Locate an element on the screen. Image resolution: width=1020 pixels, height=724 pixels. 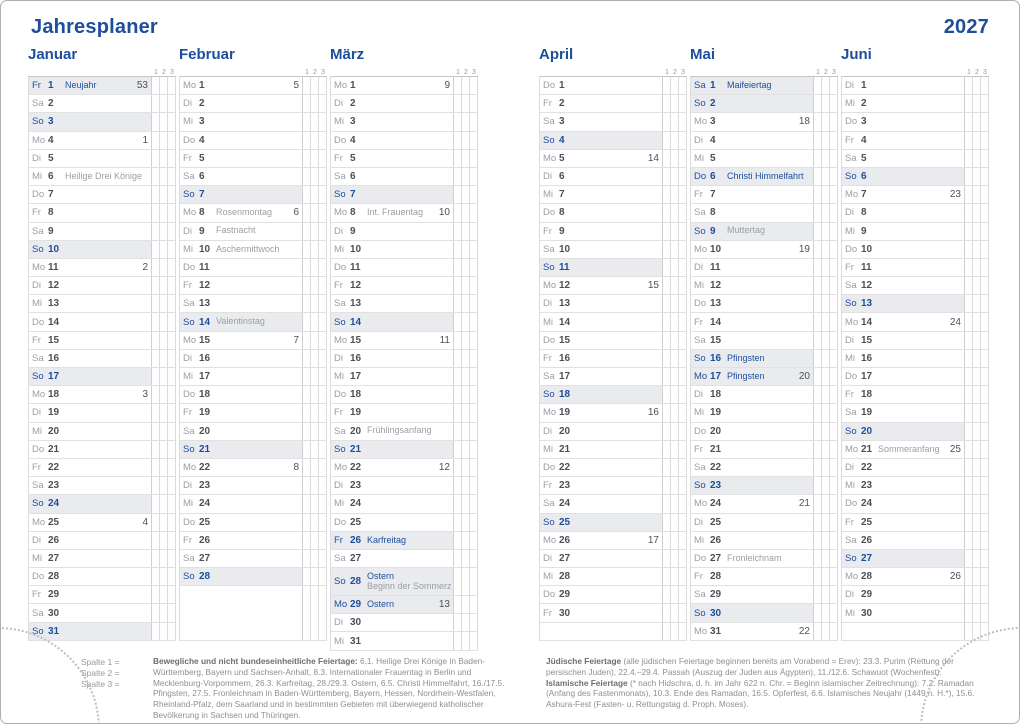
day-row: Fr 22 is located at coordinates (102, 468).